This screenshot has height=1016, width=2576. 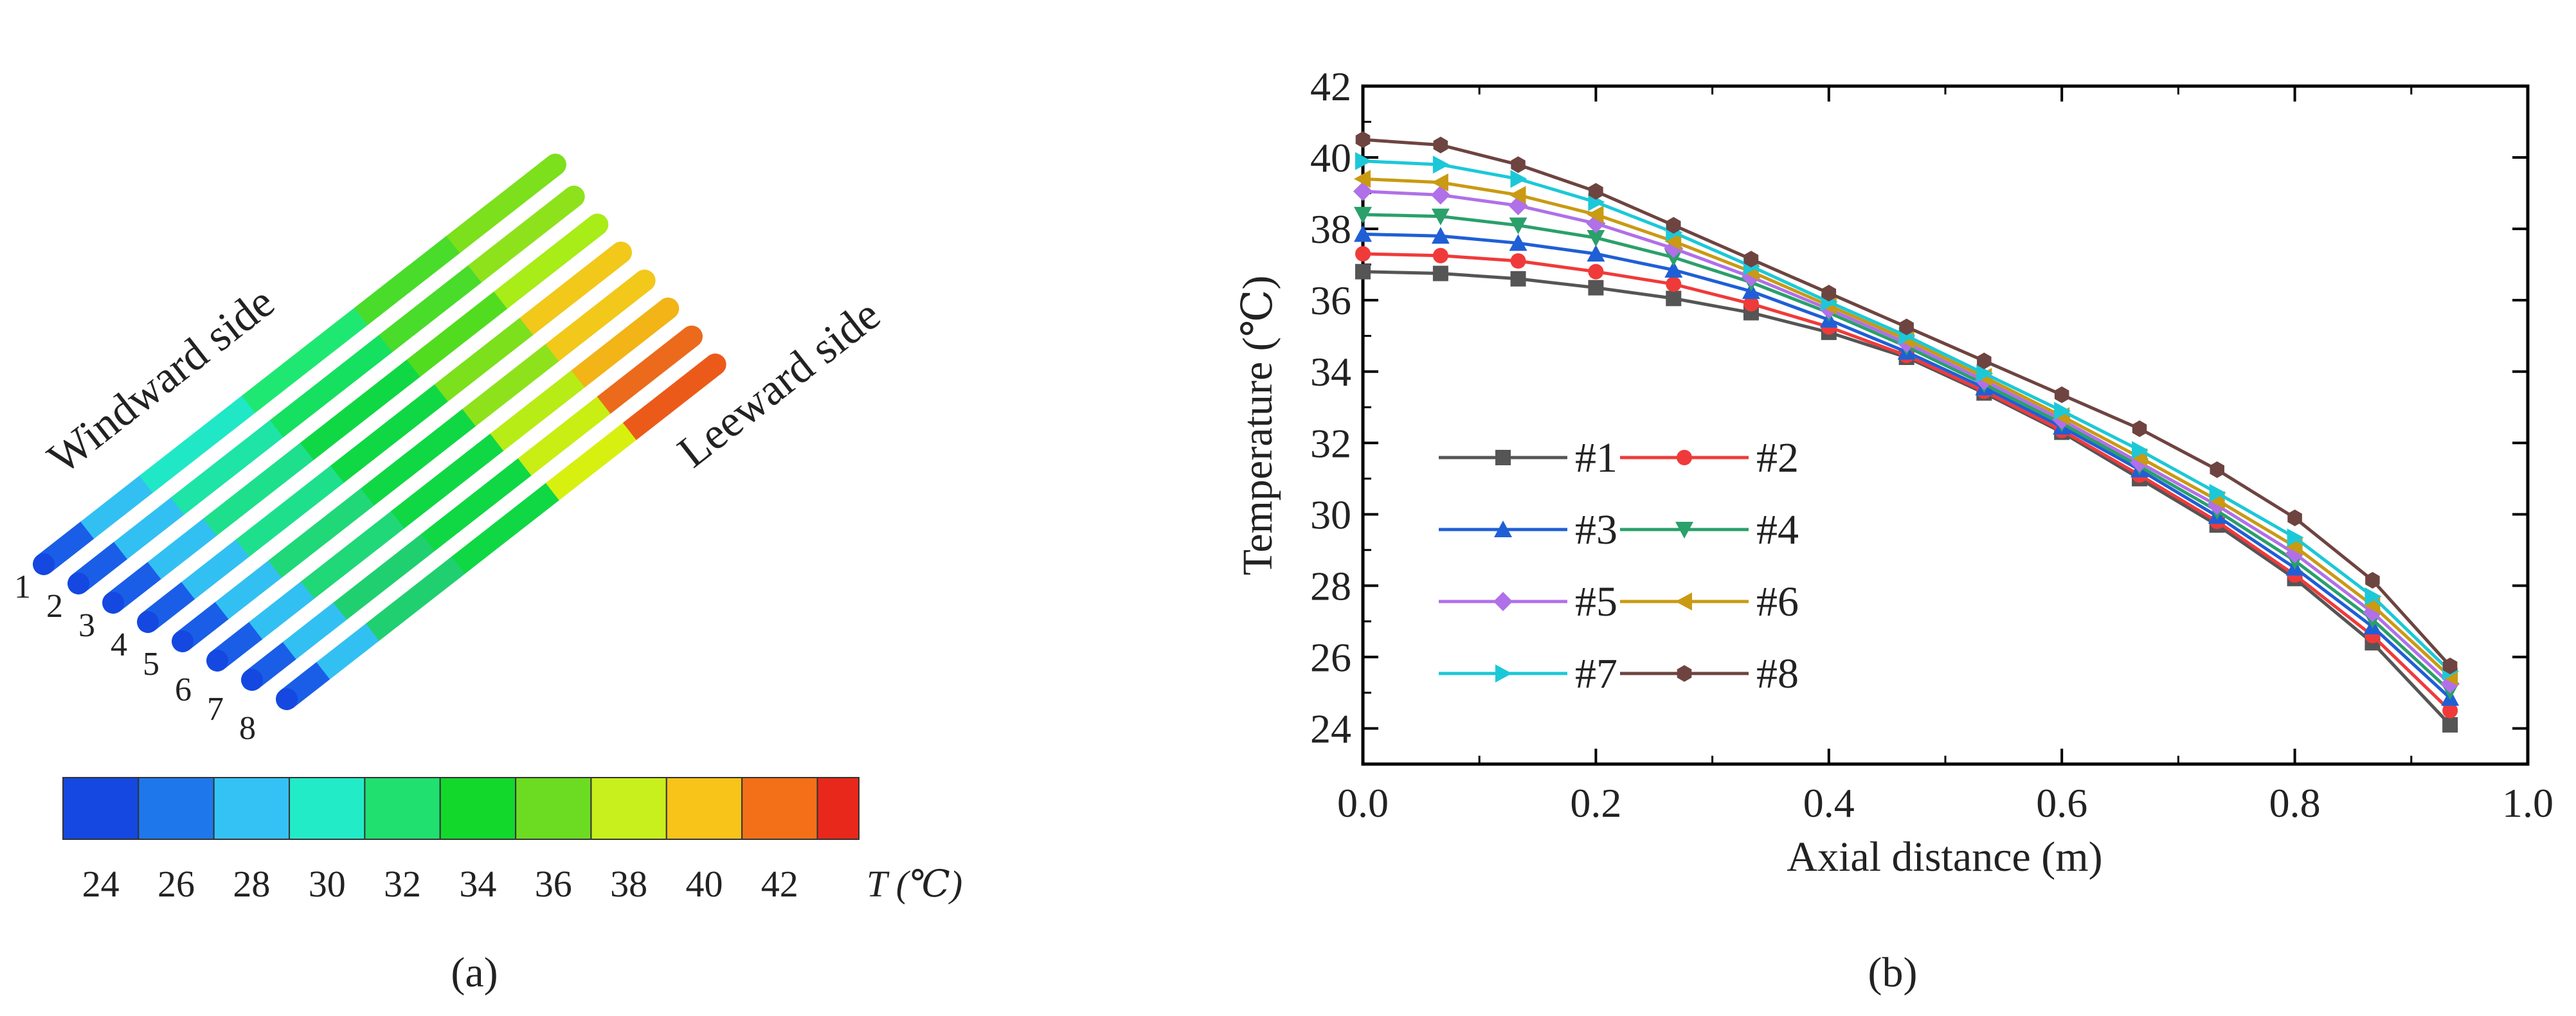 I want to click on x-tick-label: 1.0, so click(x=2527, y=803).